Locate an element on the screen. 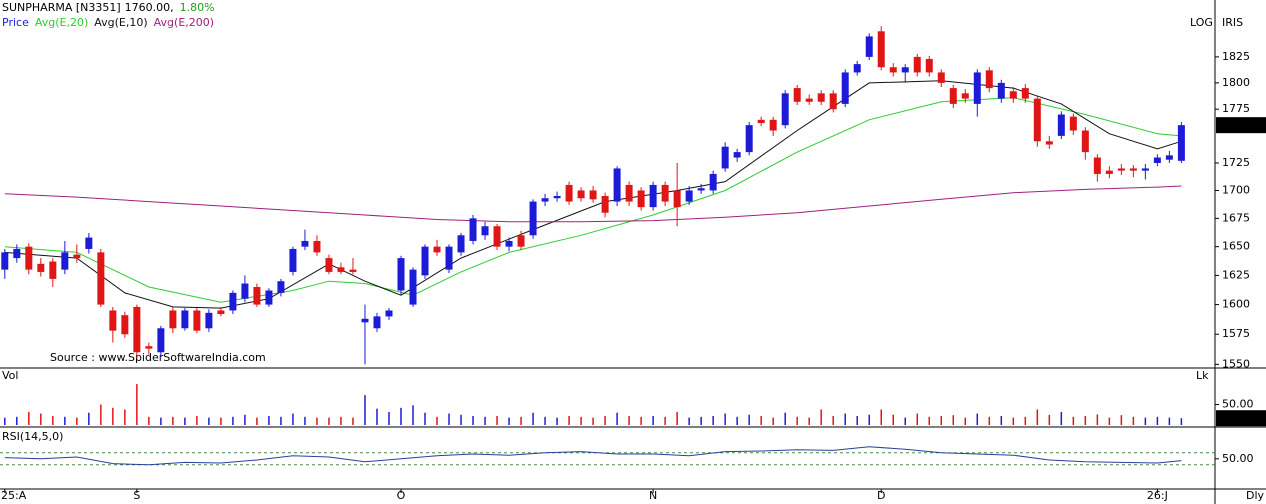 The width and height of the screenshot is (1266, 504). last-price-label: 1760.00 is located at coordinates (1242, 125).